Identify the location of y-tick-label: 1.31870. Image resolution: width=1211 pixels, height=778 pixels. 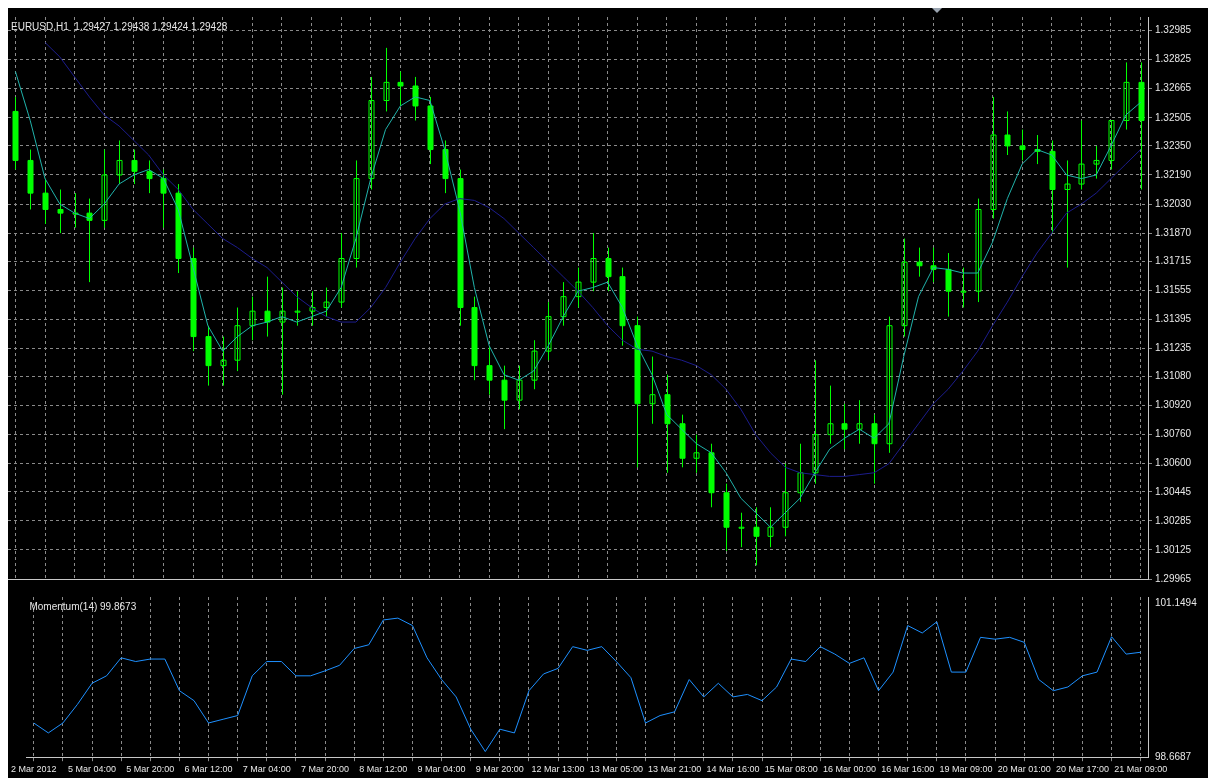
(1173, 232).